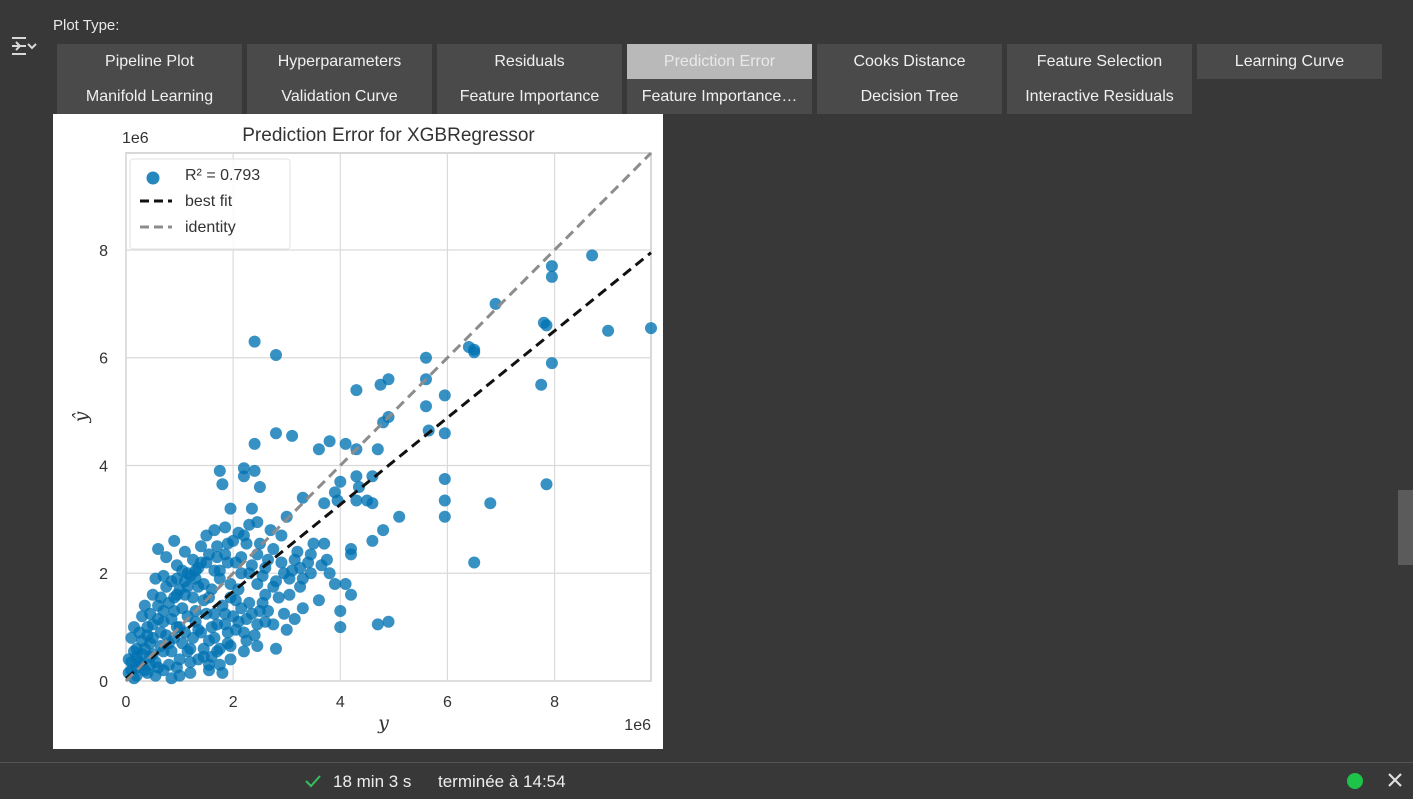 The image size is (1413, 799). What do you see at coordinates (529, 96) in the screenshot?
I see `plot-type-button-feature-importance: Feature Importance` at bounding box center [529, 96].